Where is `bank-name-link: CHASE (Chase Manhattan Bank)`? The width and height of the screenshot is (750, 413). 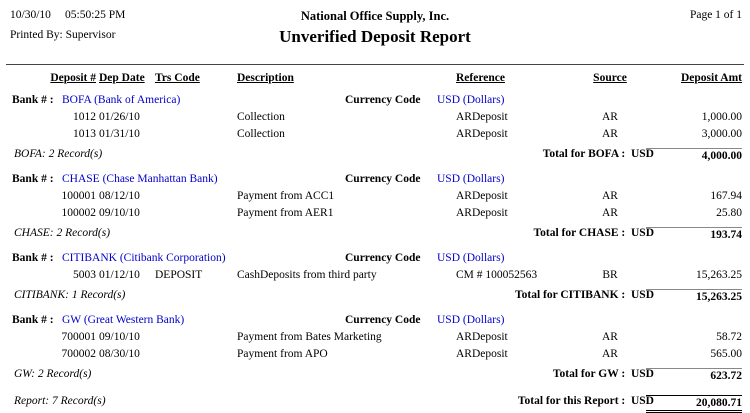
bank-name-link: CHASE (Chase Manhattan Bank) is located at coordinates (140, 179).